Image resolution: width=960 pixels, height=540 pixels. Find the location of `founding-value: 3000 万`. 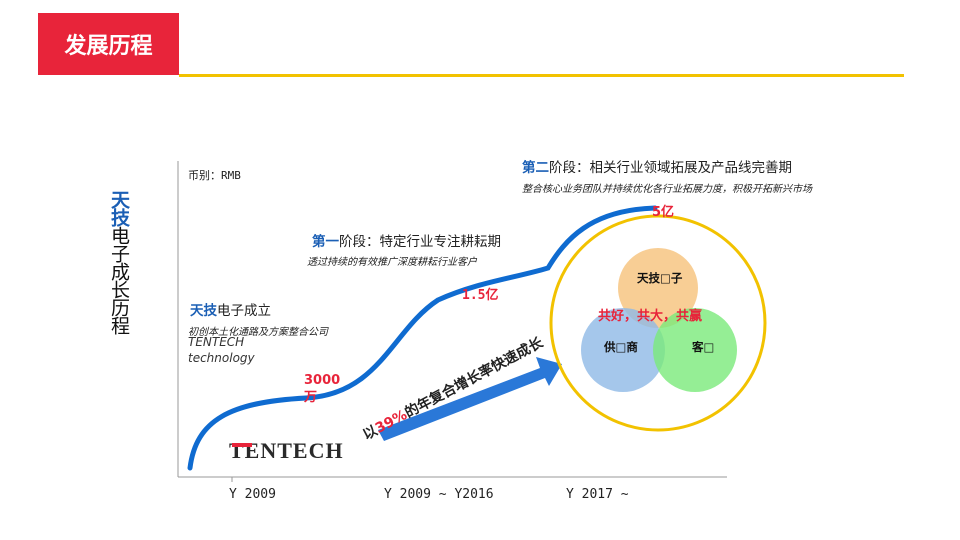

founding-value: 3000 万 is located at coordinates (322, 389).